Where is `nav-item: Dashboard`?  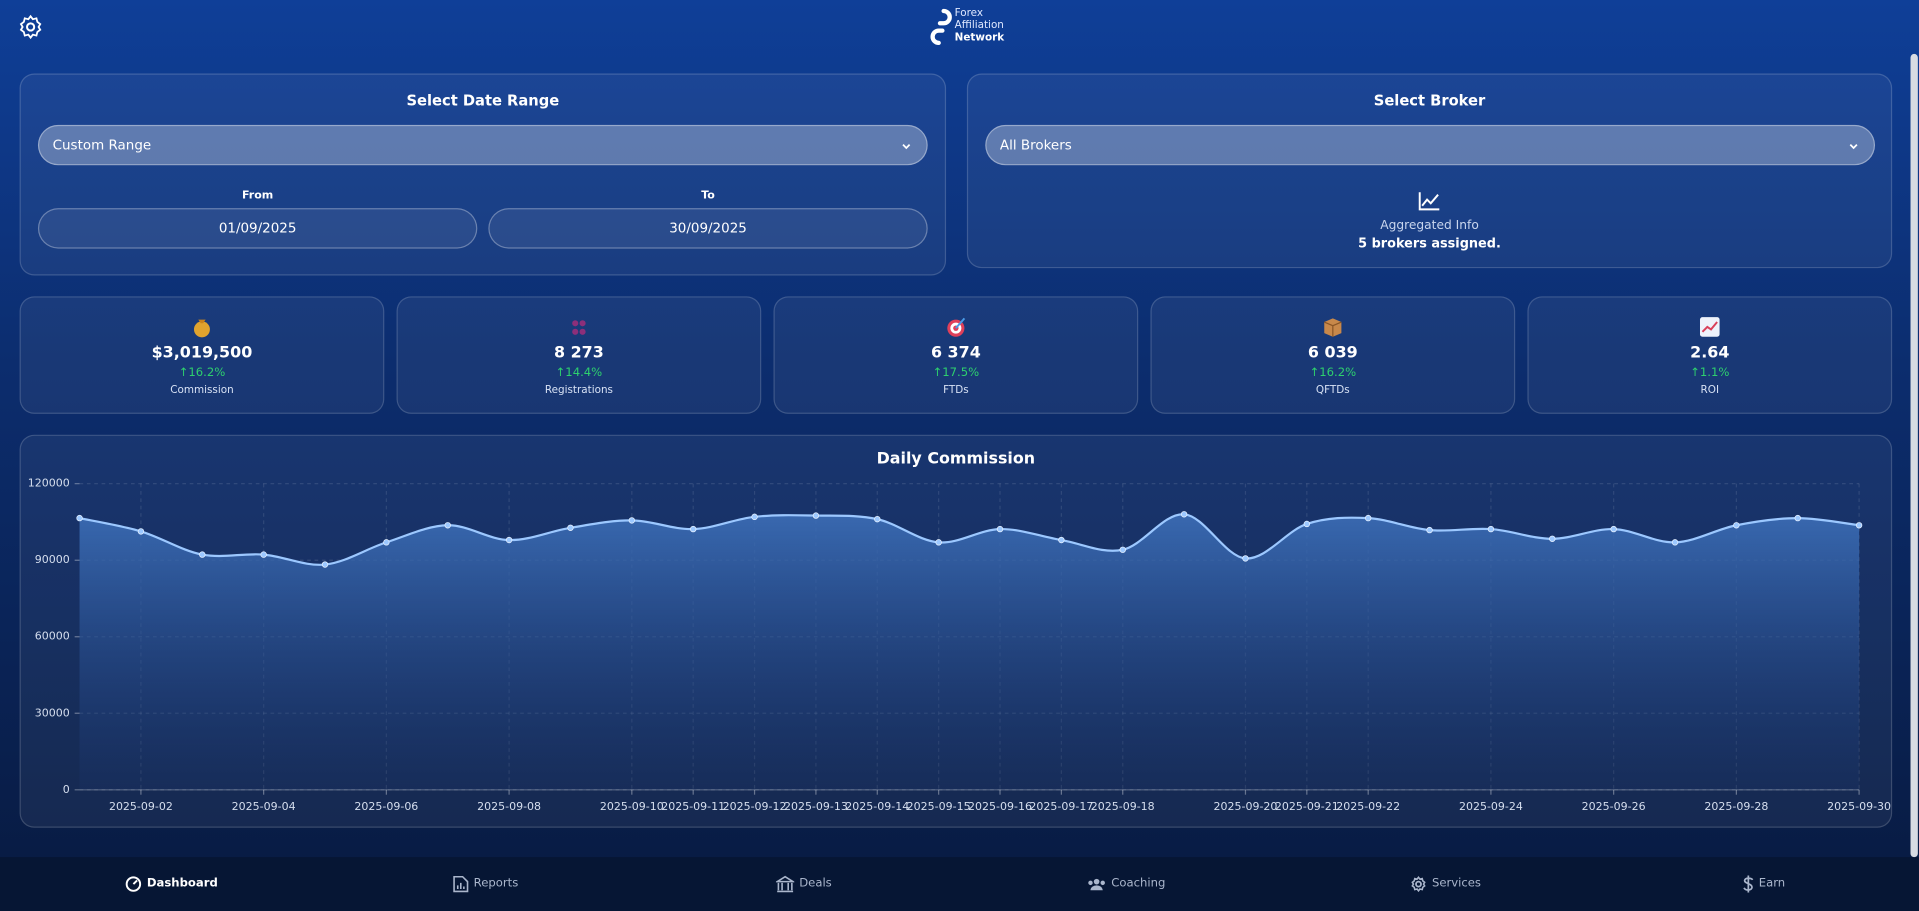
nav-item: Dashboard is located at coordinates (171, 884).